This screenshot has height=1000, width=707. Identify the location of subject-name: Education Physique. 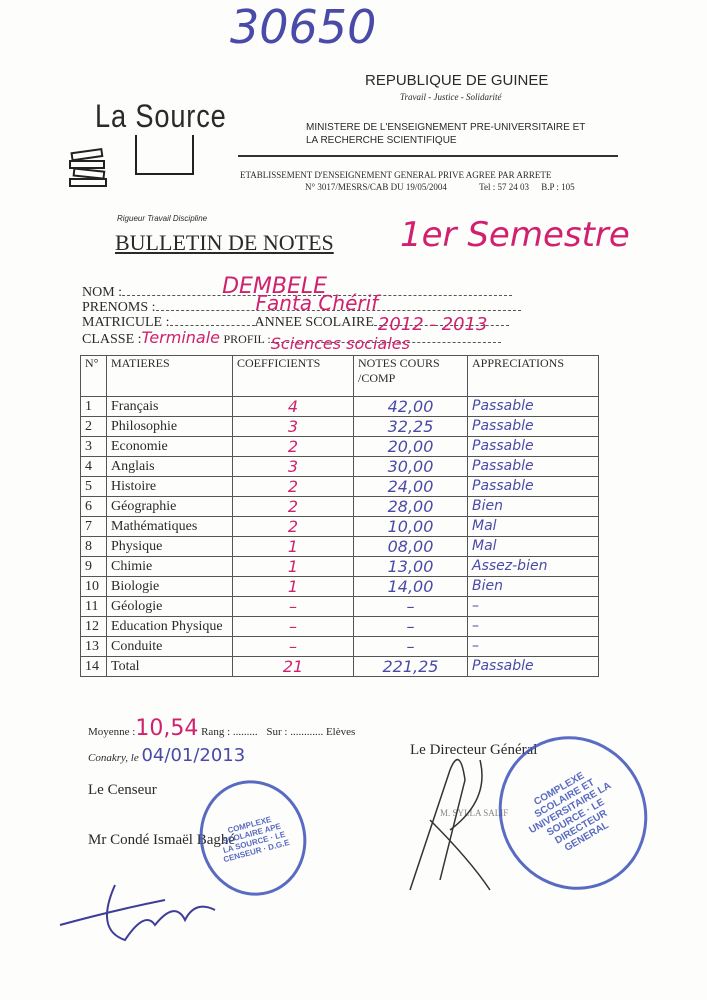
(169, 626).